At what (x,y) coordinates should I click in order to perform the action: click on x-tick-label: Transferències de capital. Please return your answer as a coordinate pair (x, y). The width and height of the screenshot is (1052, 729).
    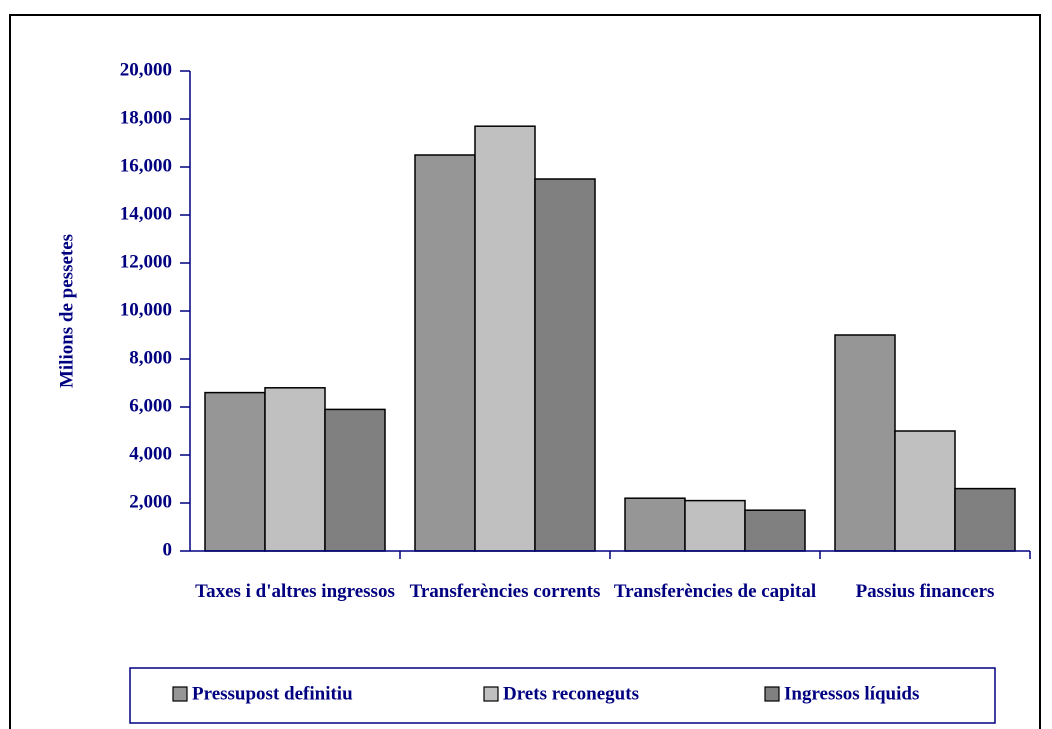
    Looking at the image, I should click on (715, 591).